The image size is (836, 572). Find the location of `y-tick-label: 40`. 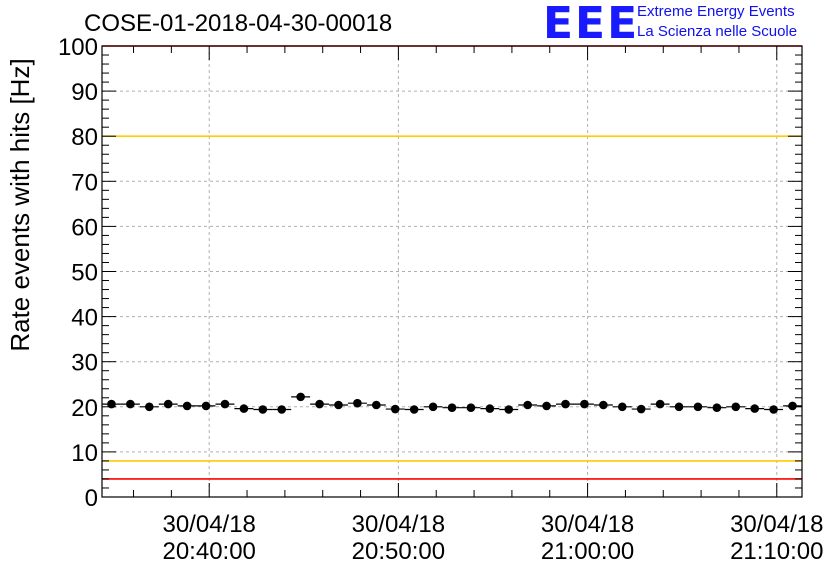

y-tick-label: 40 is located at coordinates (84, 318).